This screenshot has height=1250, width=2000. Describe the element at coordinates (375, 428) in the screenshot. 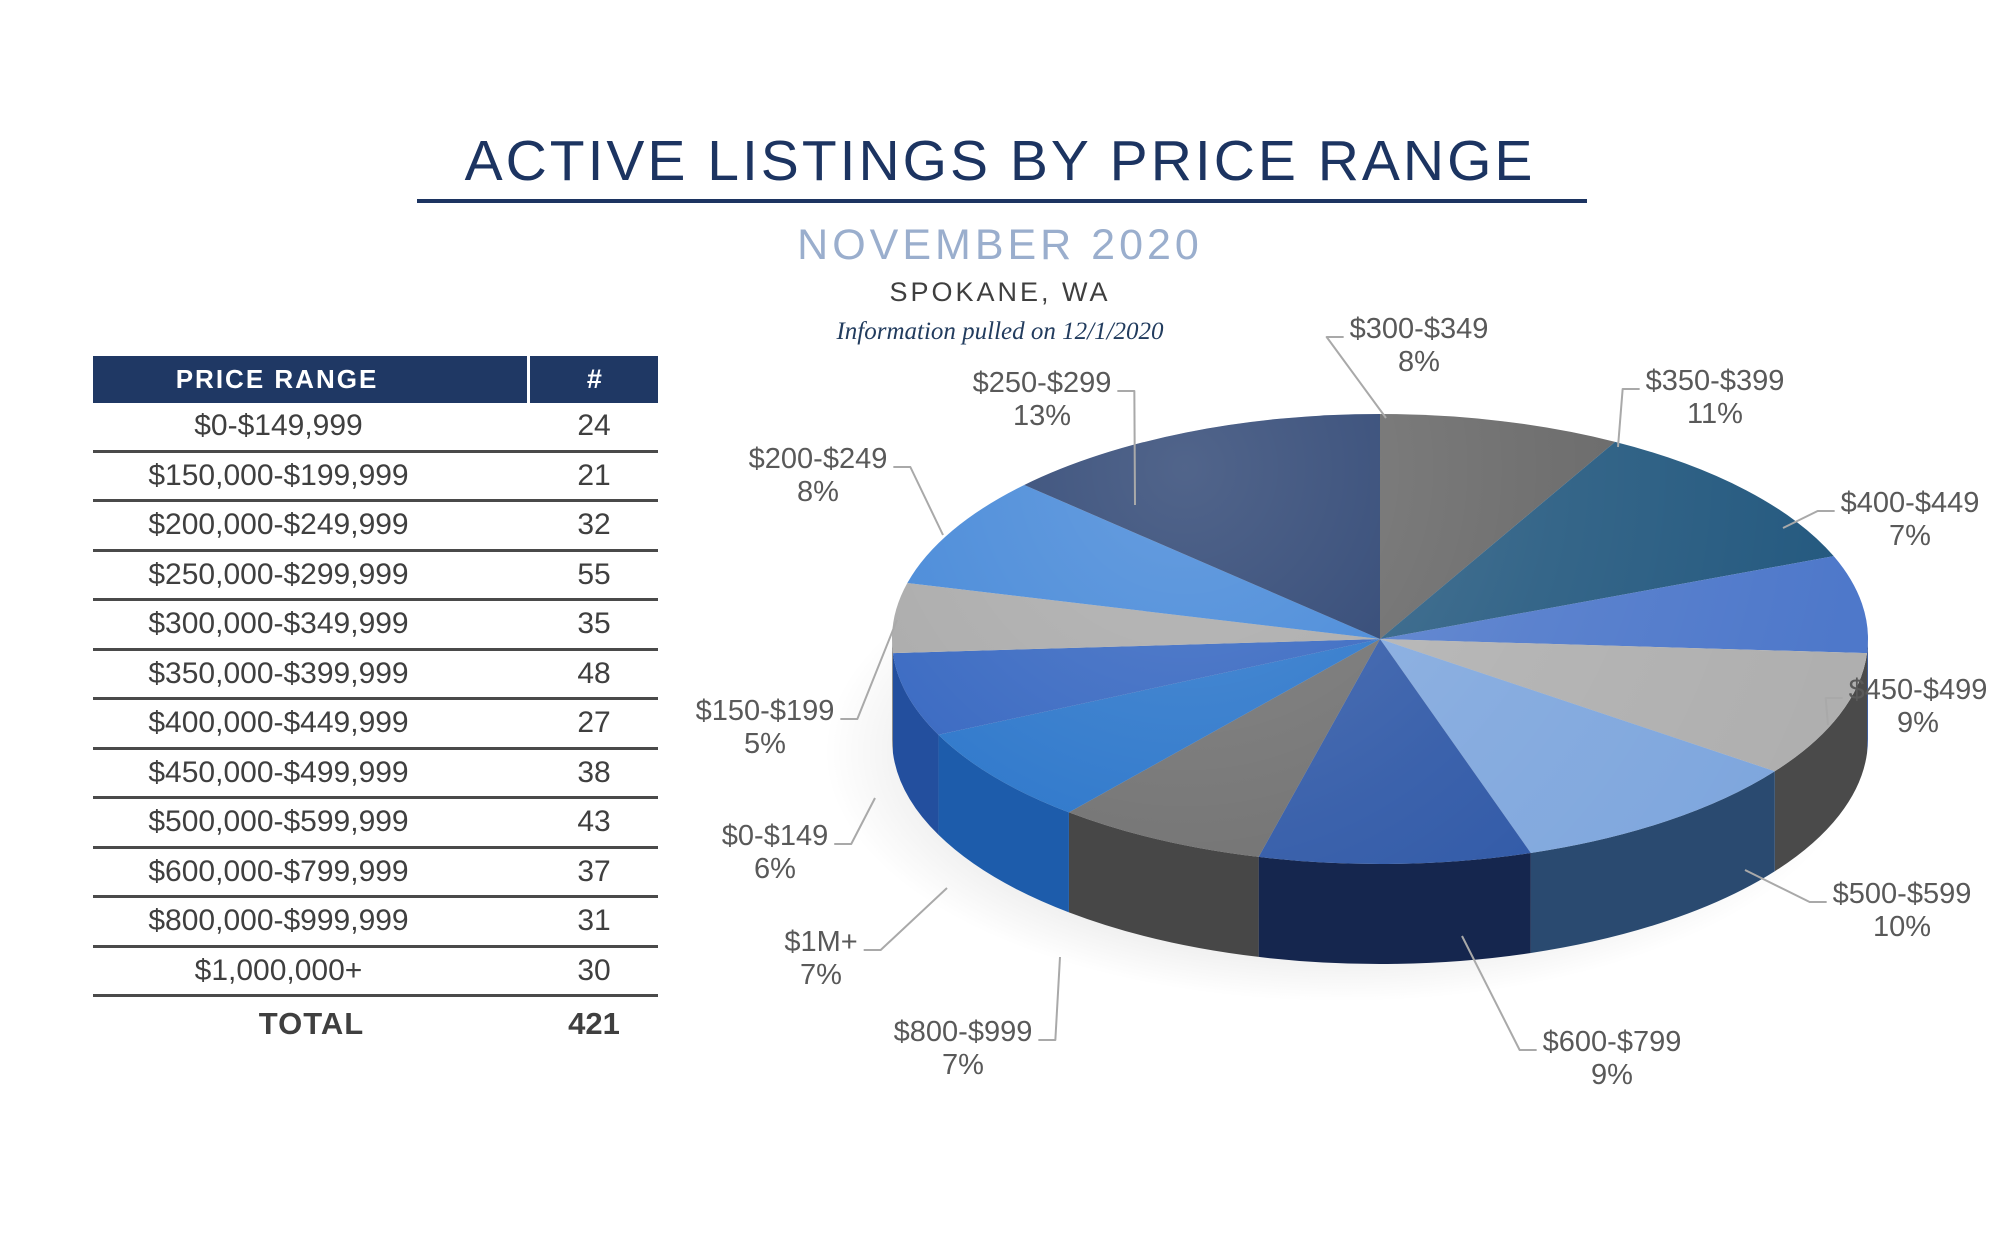

I see `table-row: $0-$149,999 24` at that location.